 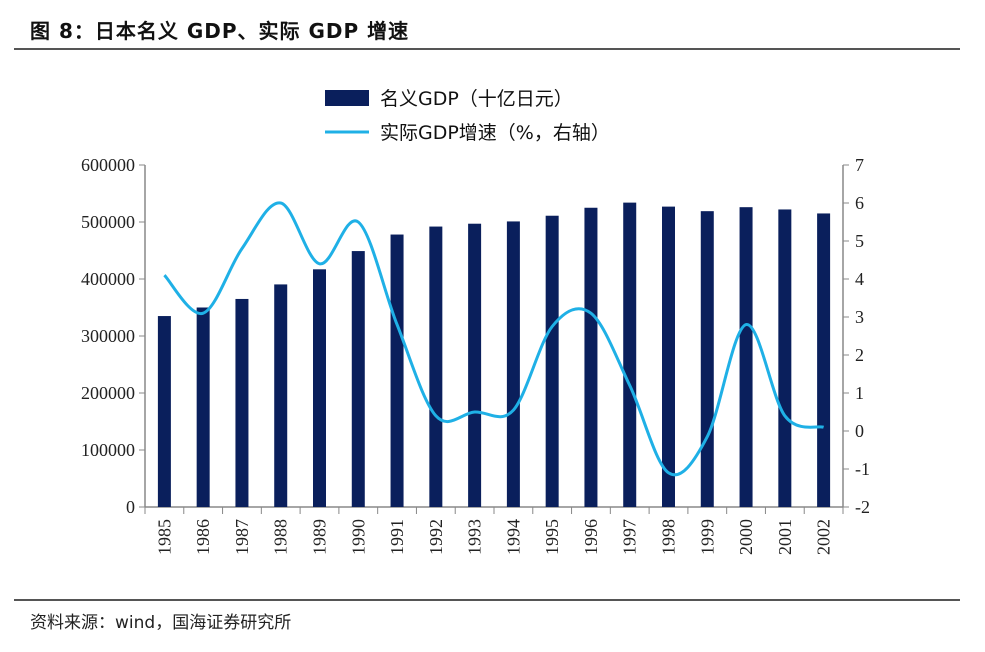 What do you see at coordinates (591, 537) in the screenshot?
I see `x-tick-label: 1996` at bounding box center [591, 537].